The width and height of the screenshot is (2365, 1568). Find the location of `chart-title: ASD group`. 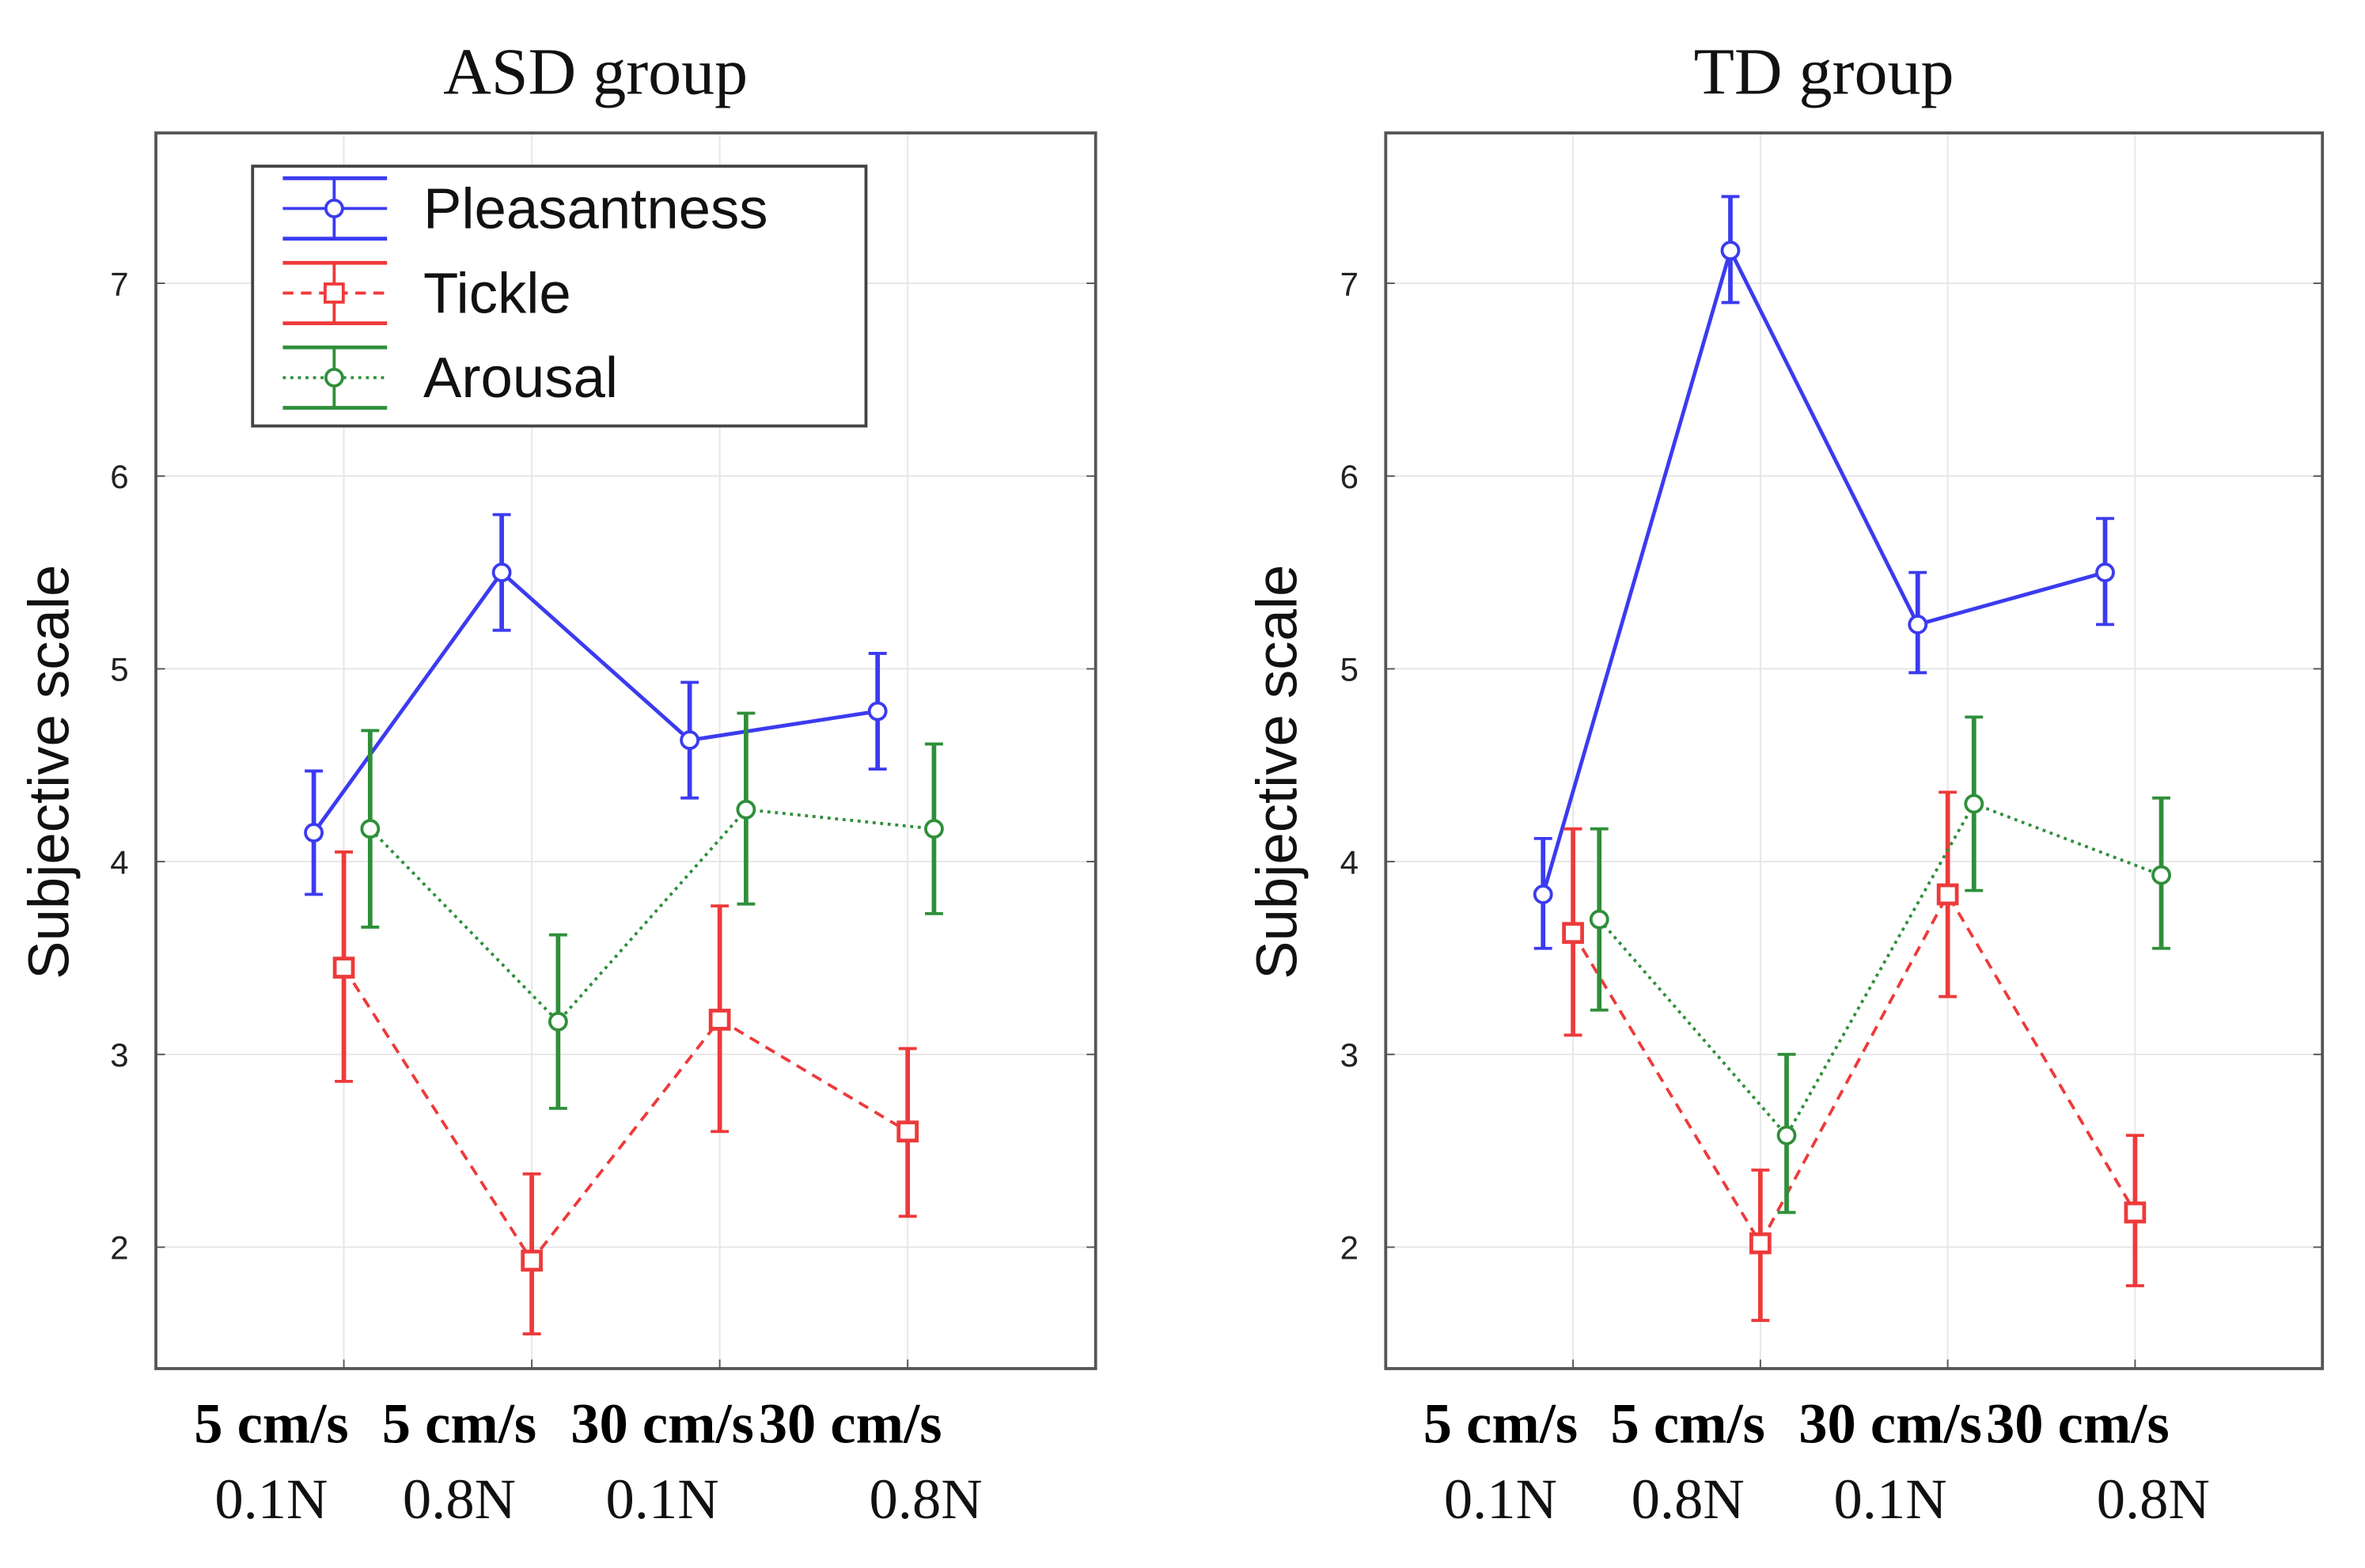

chart-title: ASD group is located at coordinates (595, 71).